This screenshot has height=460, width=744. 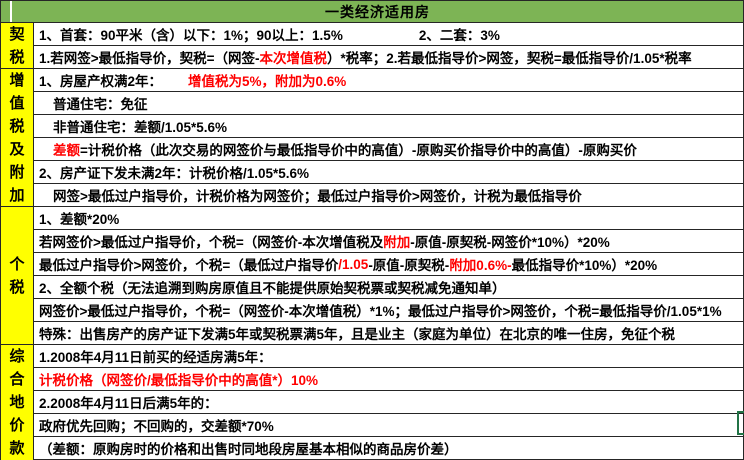 I want to click on text-segment: 1、房屋产权满2年：, so click(x=101, y=81).